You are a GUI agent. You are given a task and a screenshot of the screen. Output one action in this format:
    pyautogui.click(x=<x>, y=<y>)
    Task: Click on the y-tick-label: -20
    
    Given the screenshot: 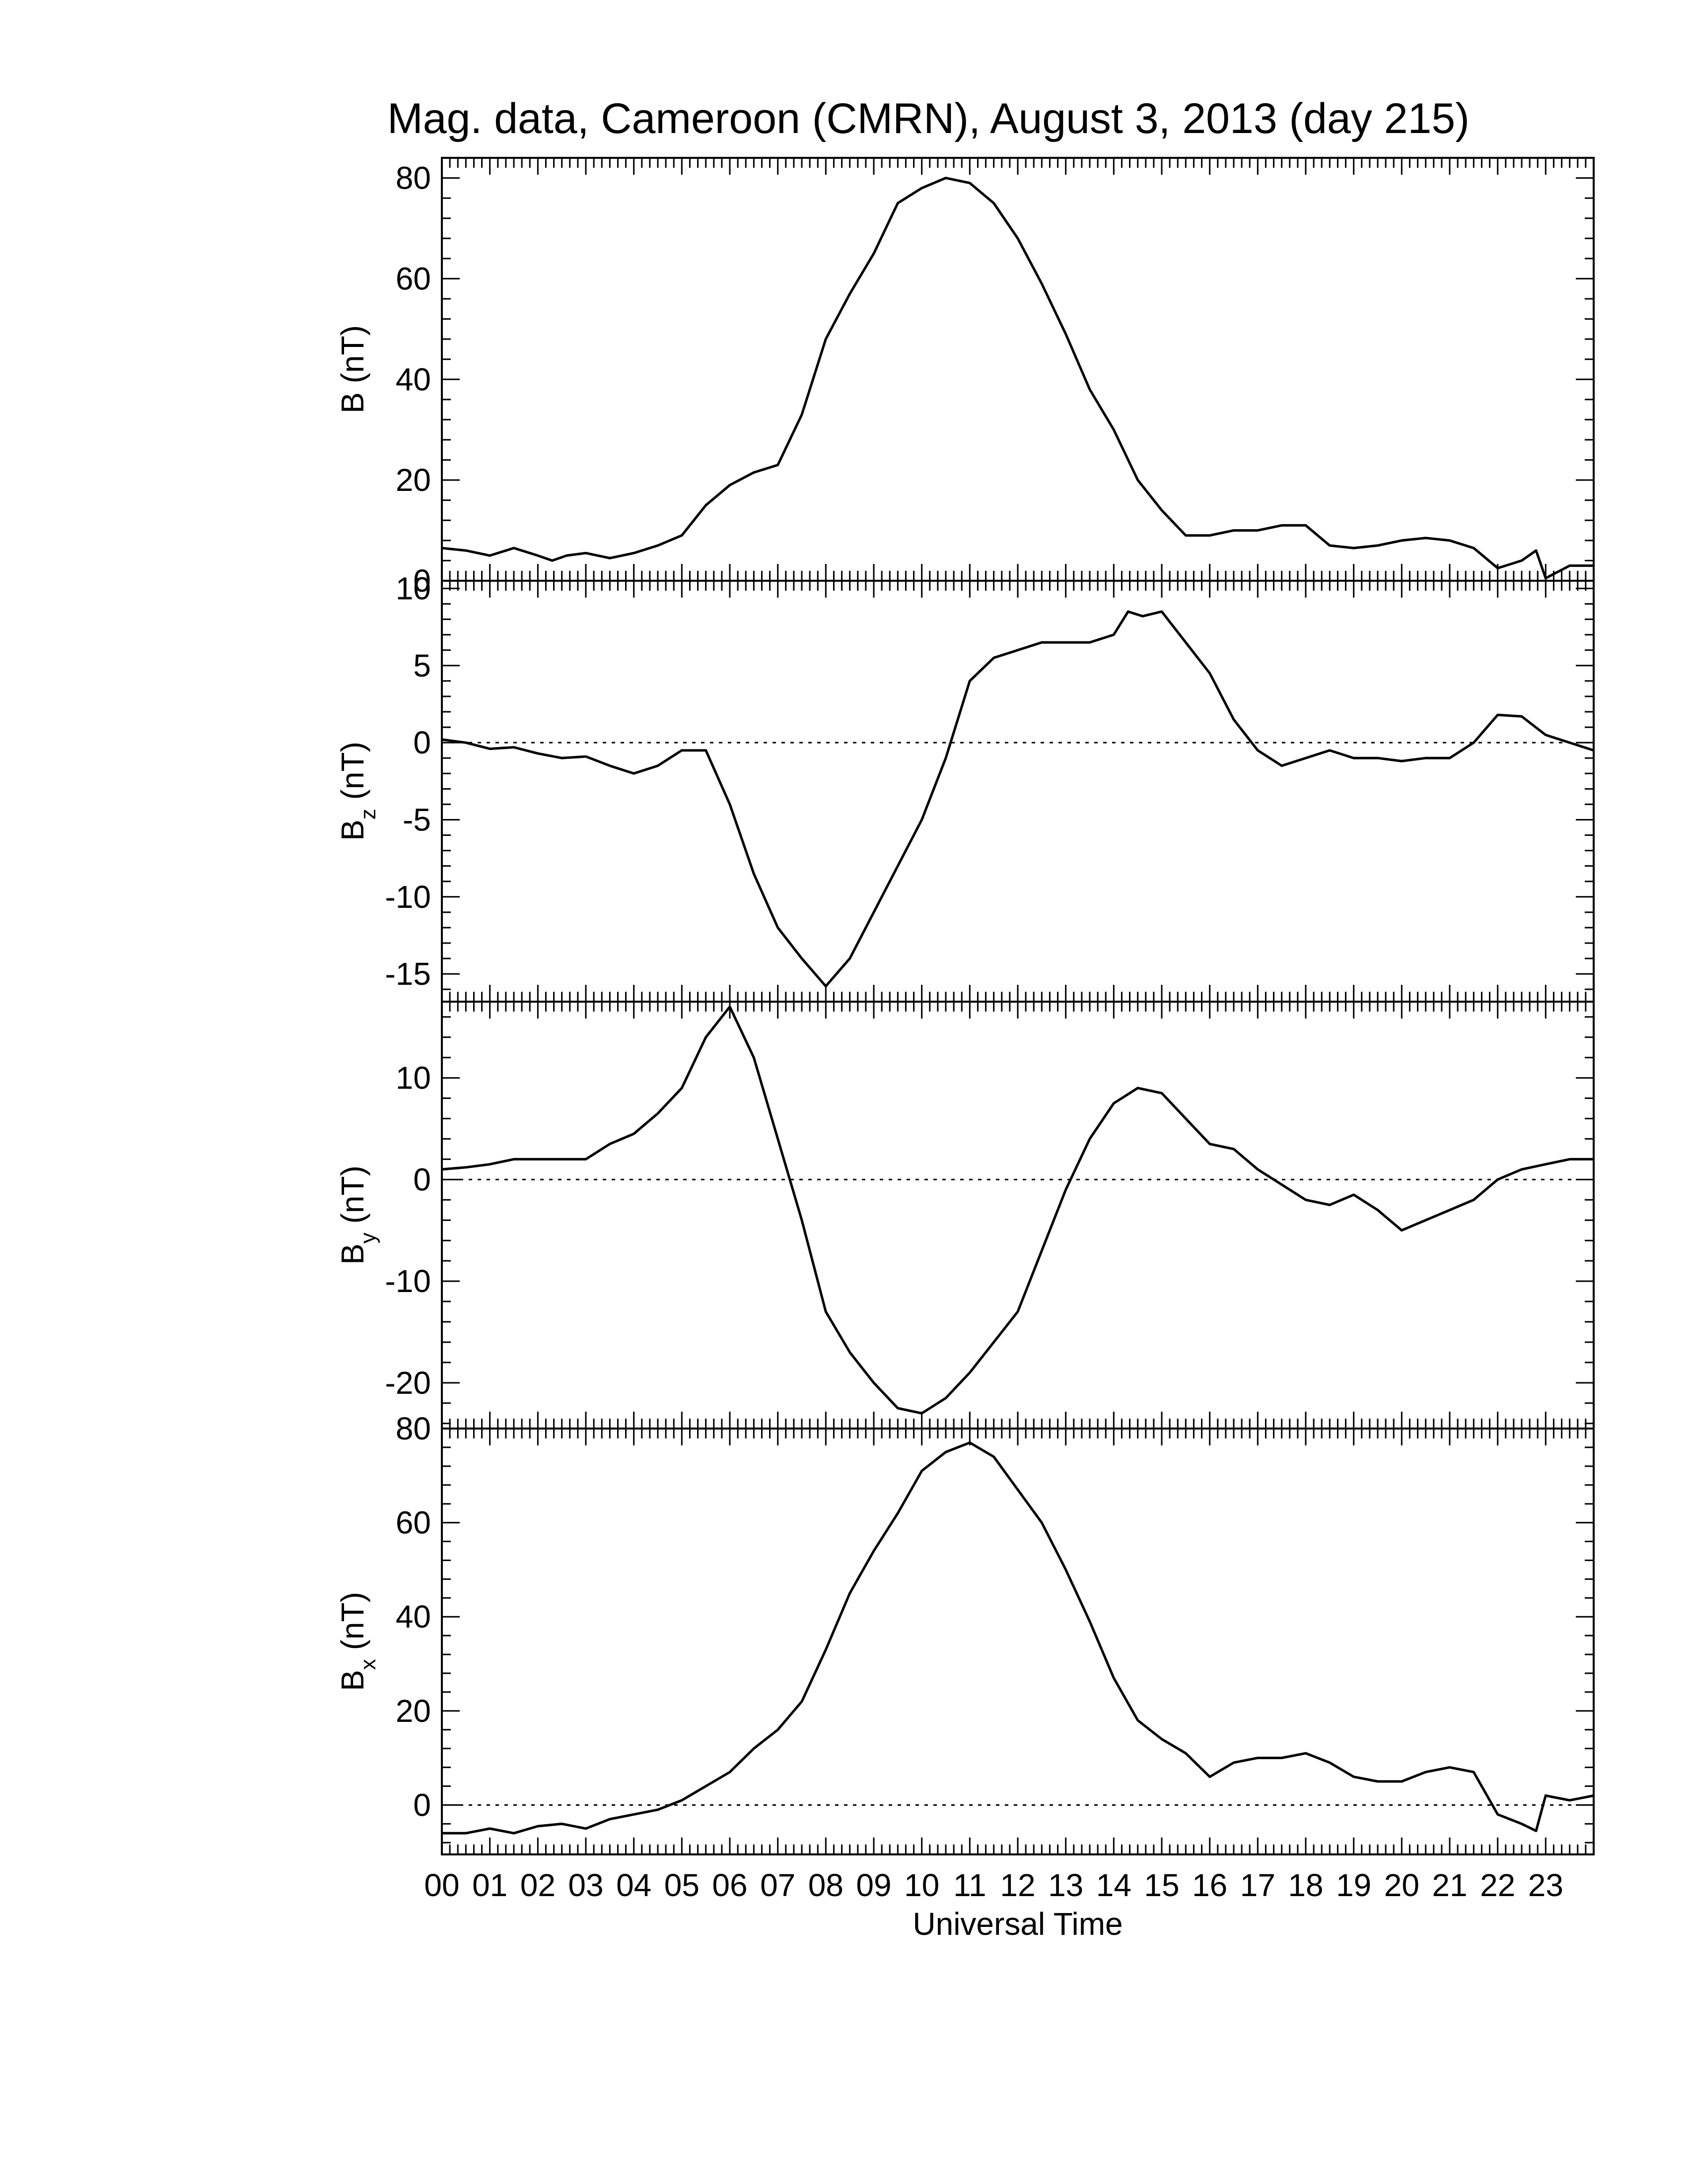 What is the action you would take?
    pyautogui.click(x=408, y=1383)
    